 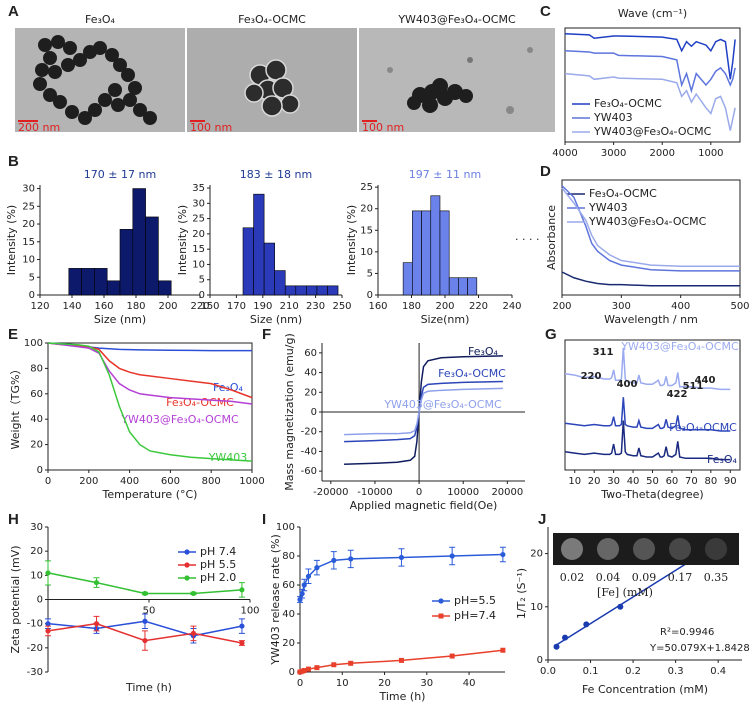 What do you see at coordinates (424, 505) in the screenshot?
I see `x-axis-label: Applied magnetic field(Oe)` at bounding box center [424, 505].